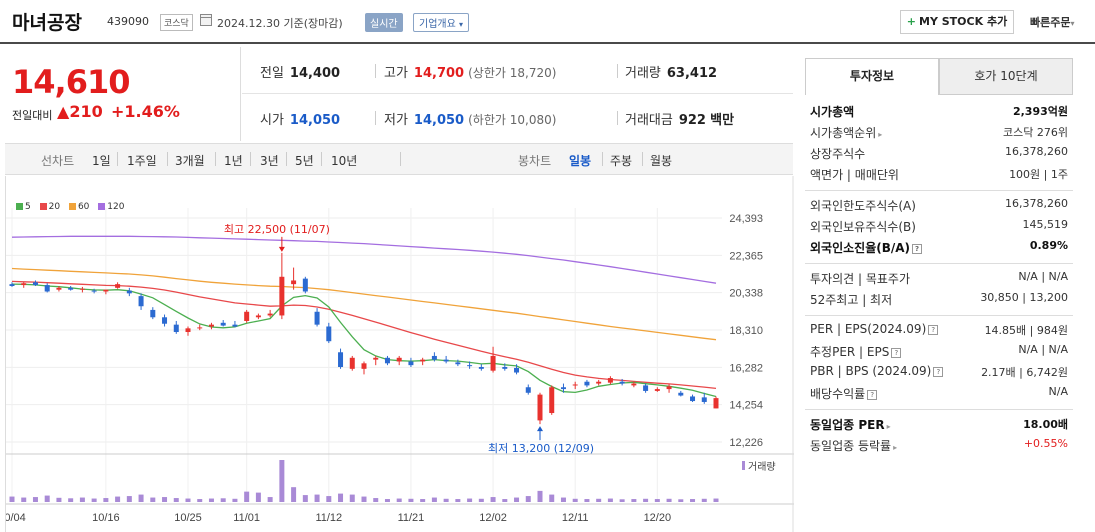 This screenshot has width=1095, height=532. I want to click on legend-ma60-label: 60, so click(83, 207).